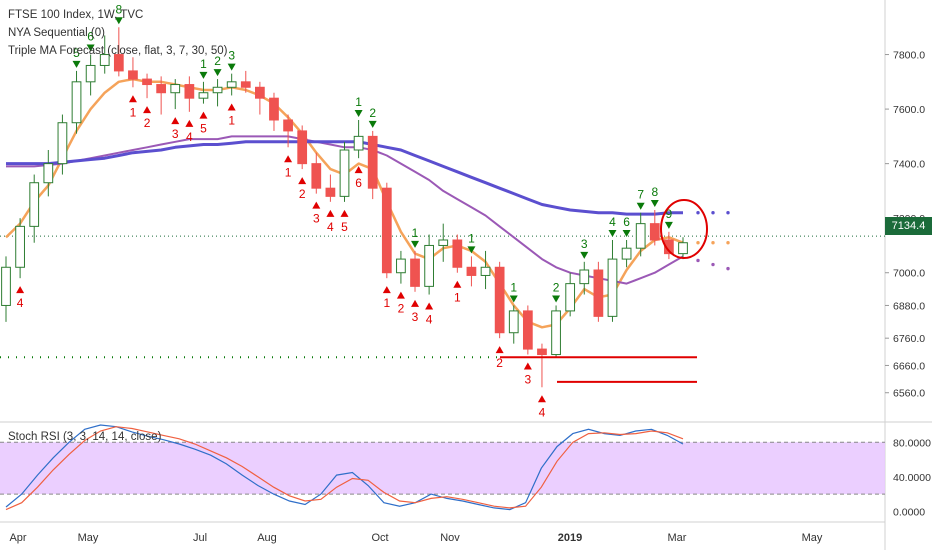 The width and height of the screenshot is (932, 550). What do you see at coordinates (612, 222) in the screenshot?
I see `bull-marker-count: 4` at bounding box center [612, 222].